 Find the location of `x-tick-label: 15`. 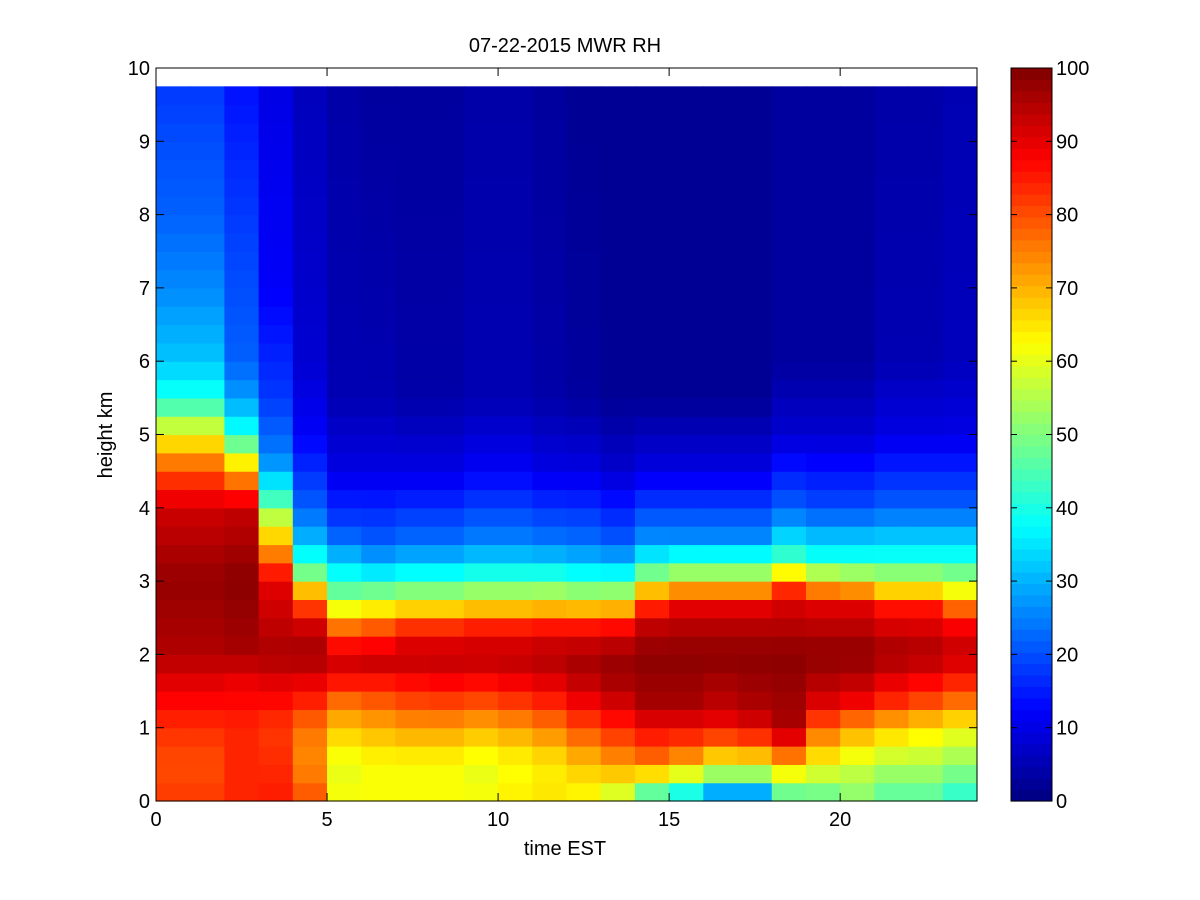

x-tick-label: 15 is located at coordinates (669, 820).